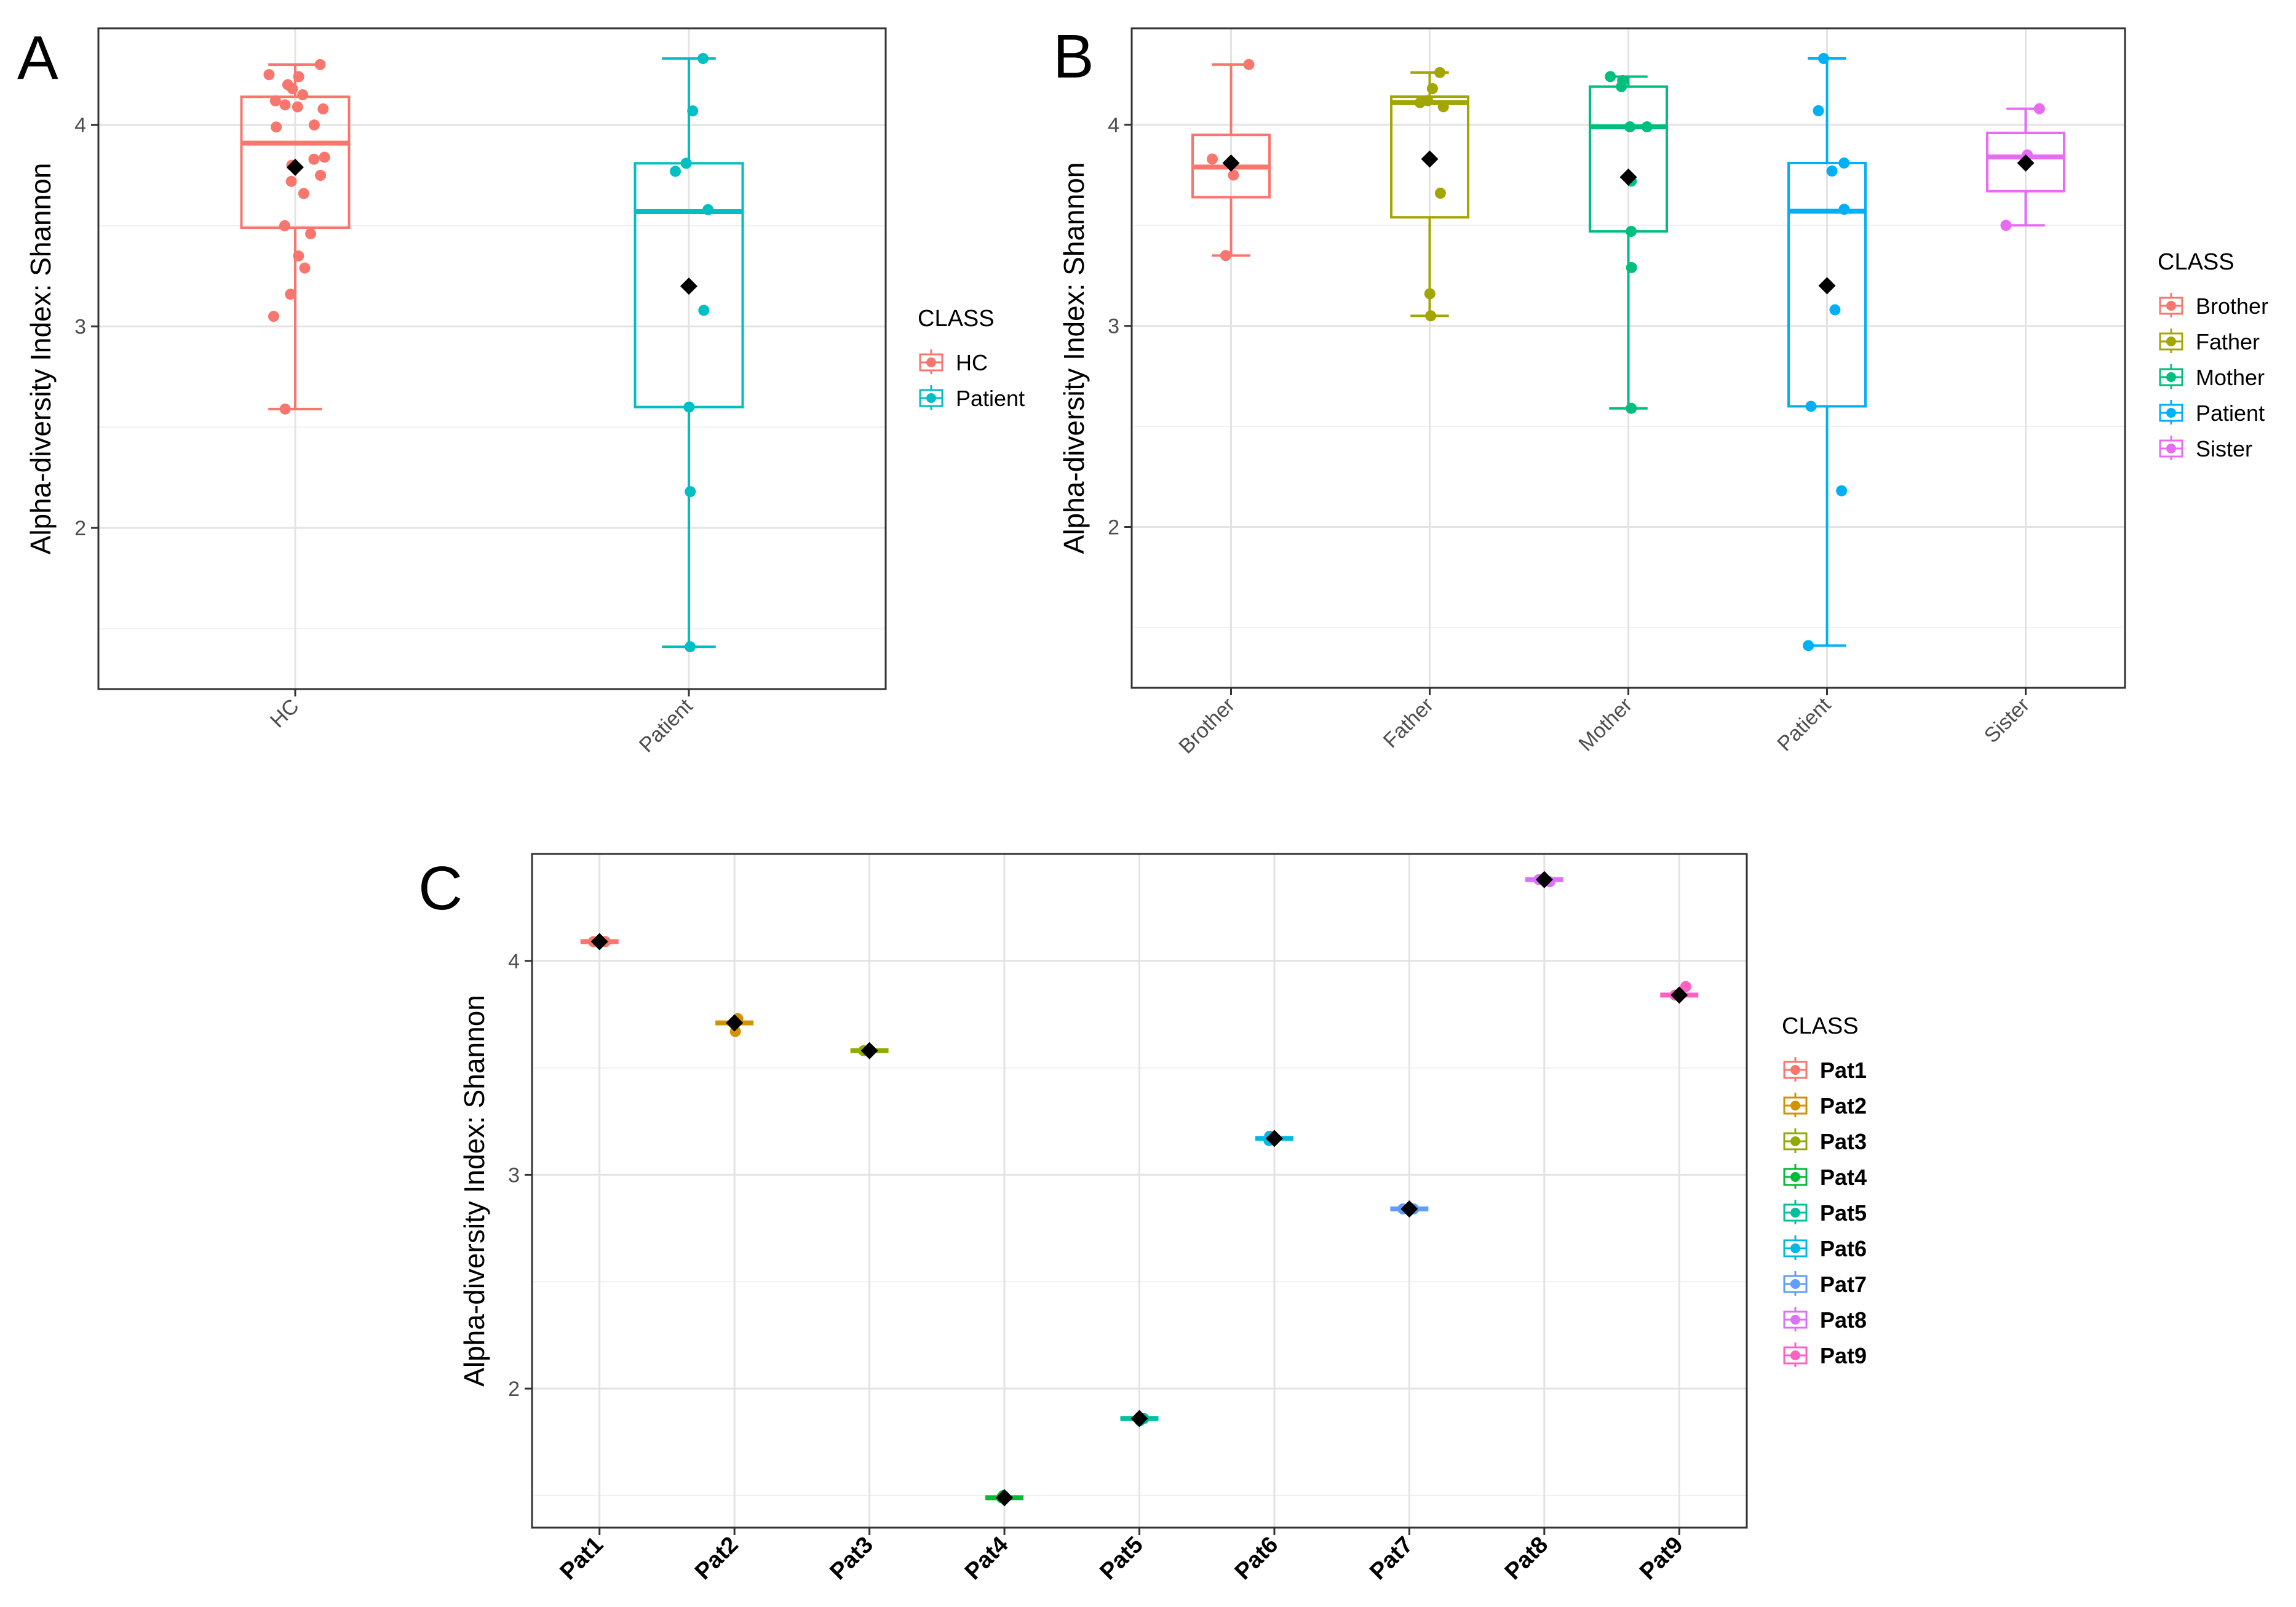 The image size is (2296, 1607). I want to click on legend-item-pat5: Pat5, so click(1825, 1213).